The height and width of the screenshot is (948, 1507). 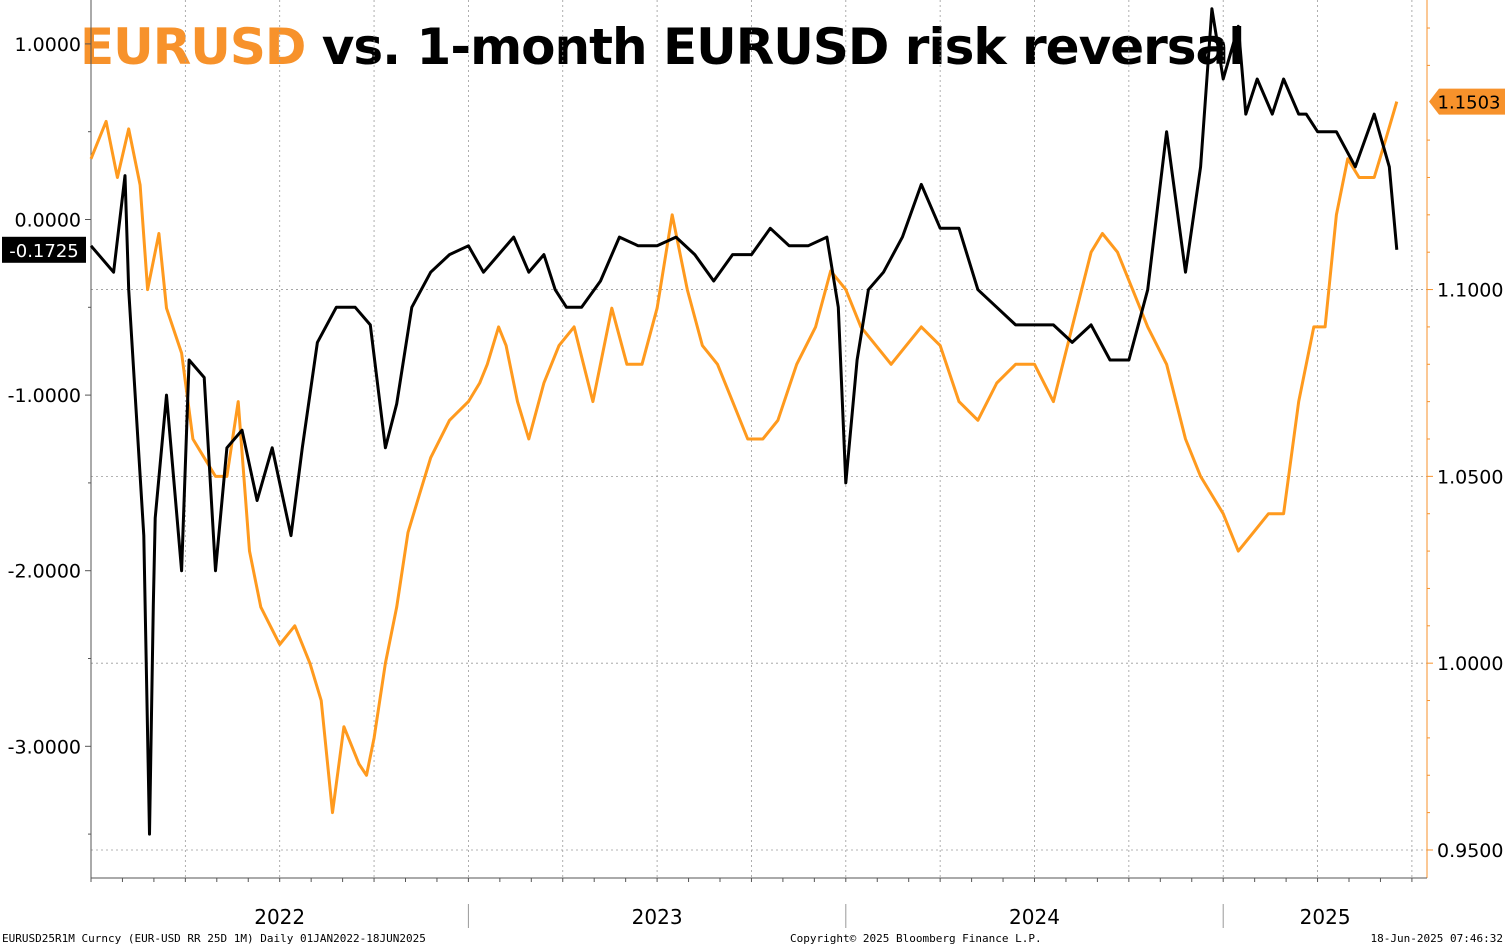 What do you see at coordinates (48, 221) in the screenshot?
I see `left-axis-tick-label: 0.0000` at bounding box center [48, 221].